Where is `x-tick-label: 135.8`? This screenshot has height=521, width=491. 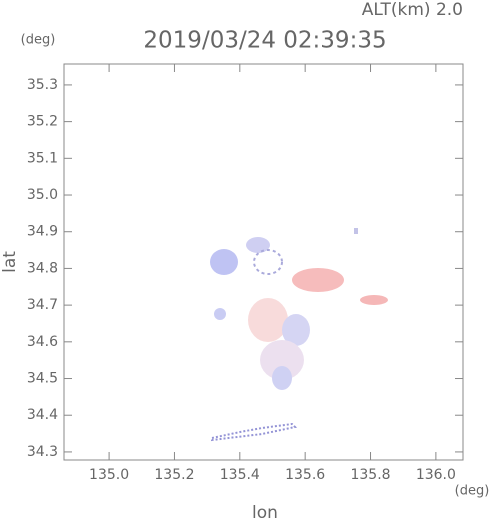 x-tick-label: 135.8 is located at coordinates (370, 475).